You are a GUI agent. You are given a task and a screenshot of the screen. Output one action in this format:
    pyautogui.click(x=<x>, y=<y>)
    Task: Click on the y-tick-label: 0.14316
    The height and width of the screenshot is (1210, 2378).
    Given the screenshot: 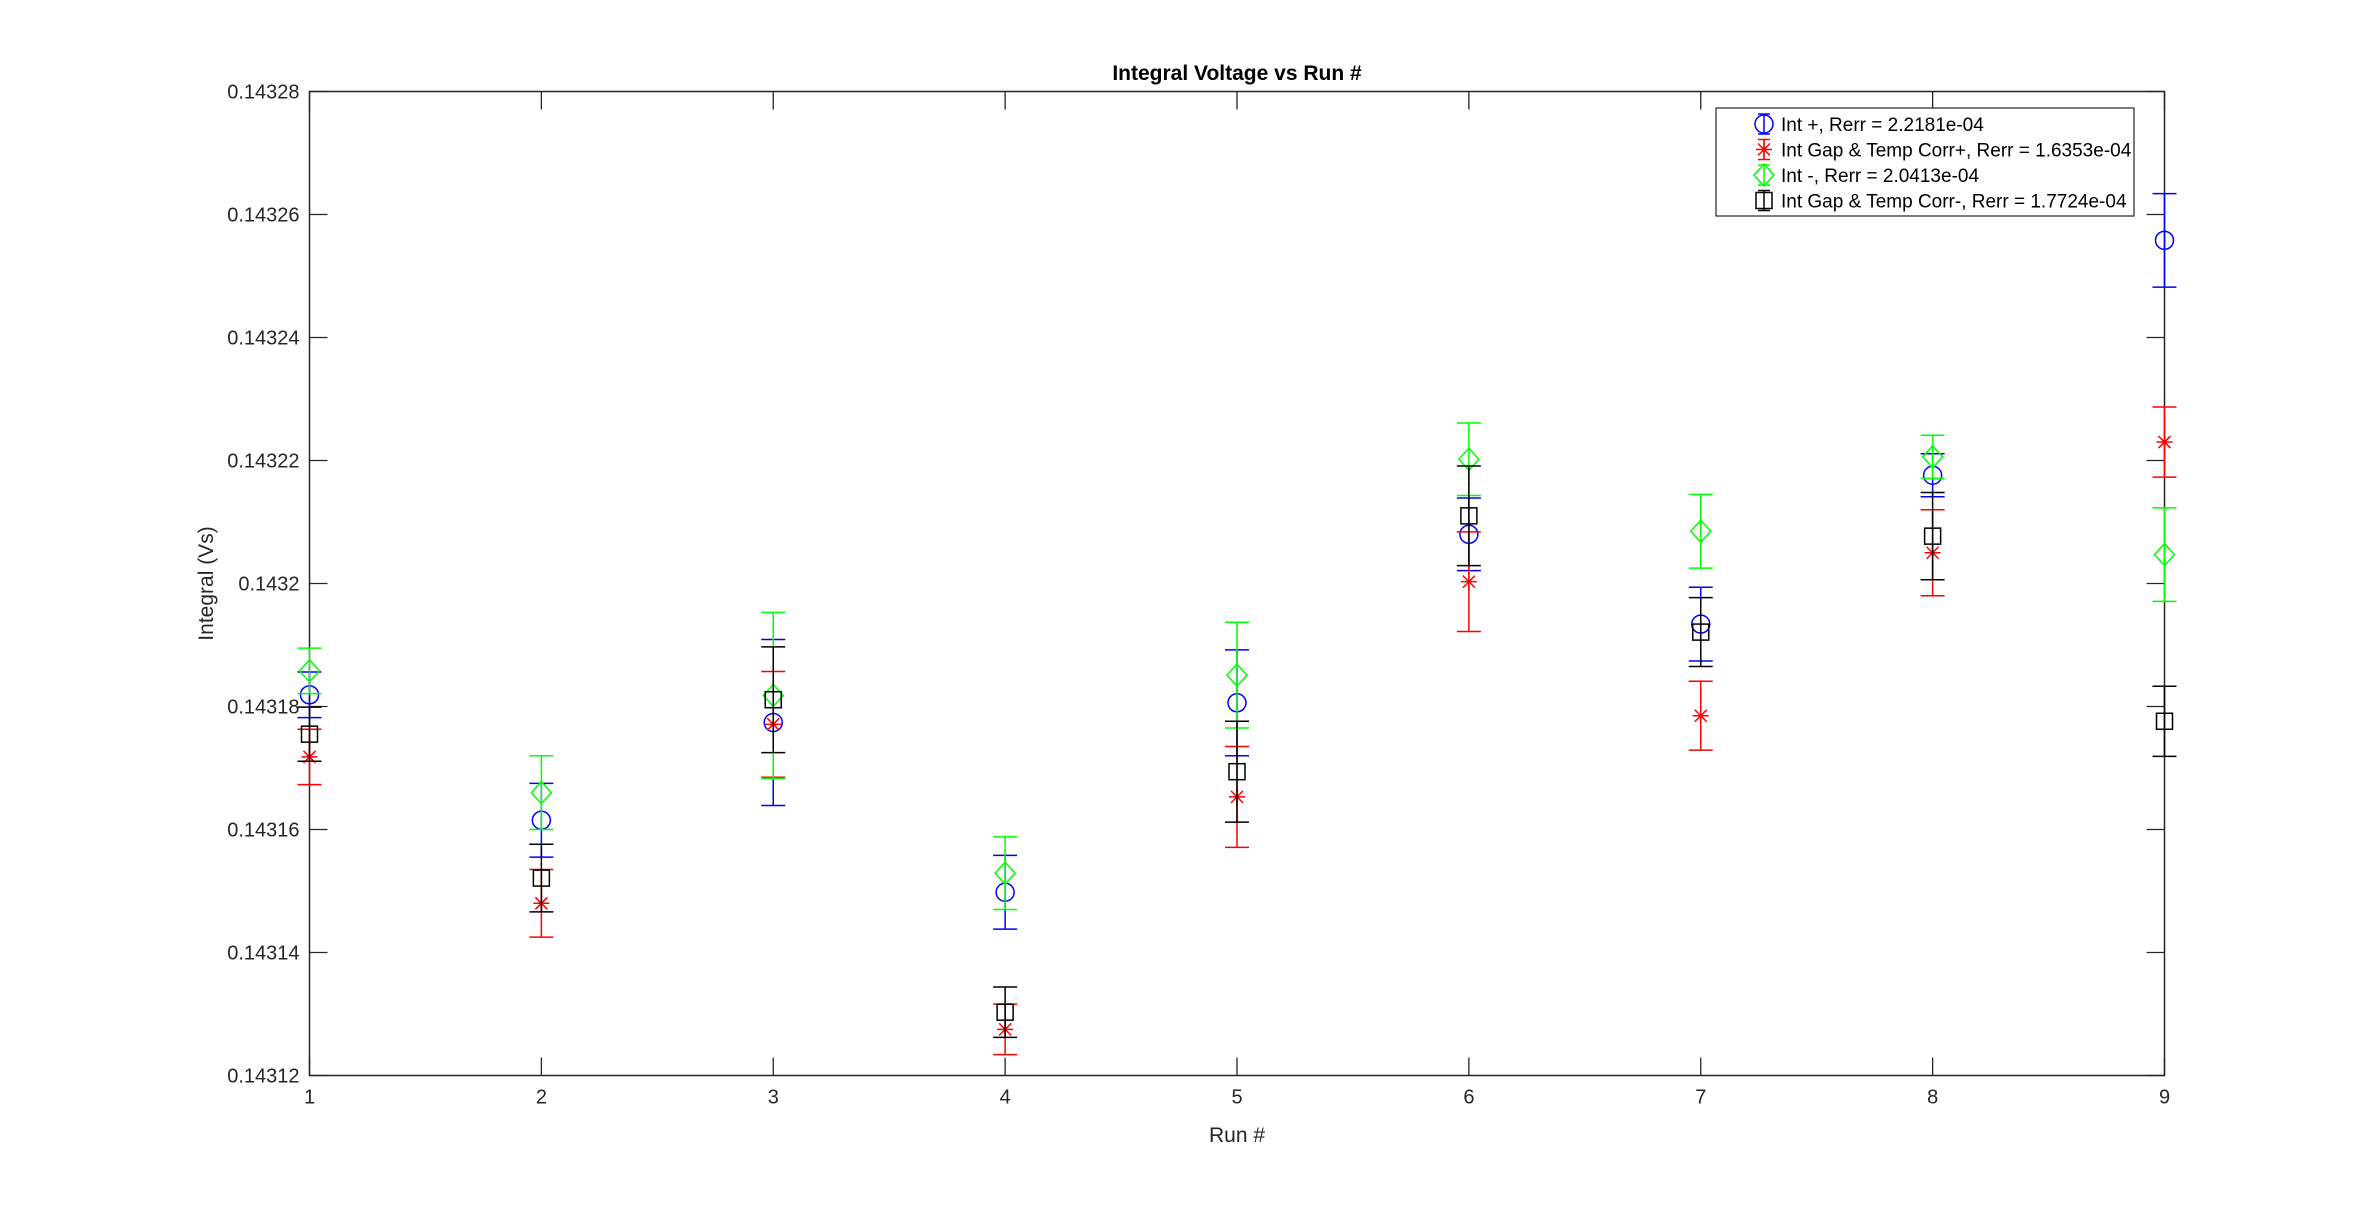 What is the action you would take?
    pyautogui.click(x=263, y=831)
    